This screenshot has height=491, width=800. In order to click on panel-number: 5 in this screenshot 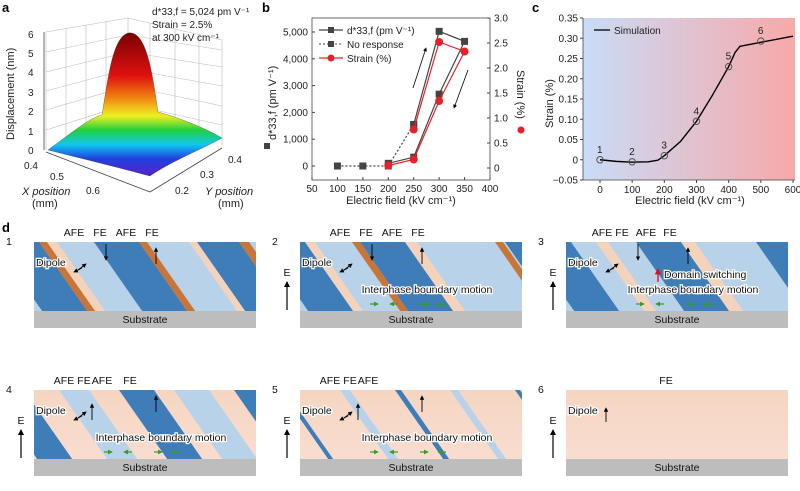, I will do `click(275, 390)`.